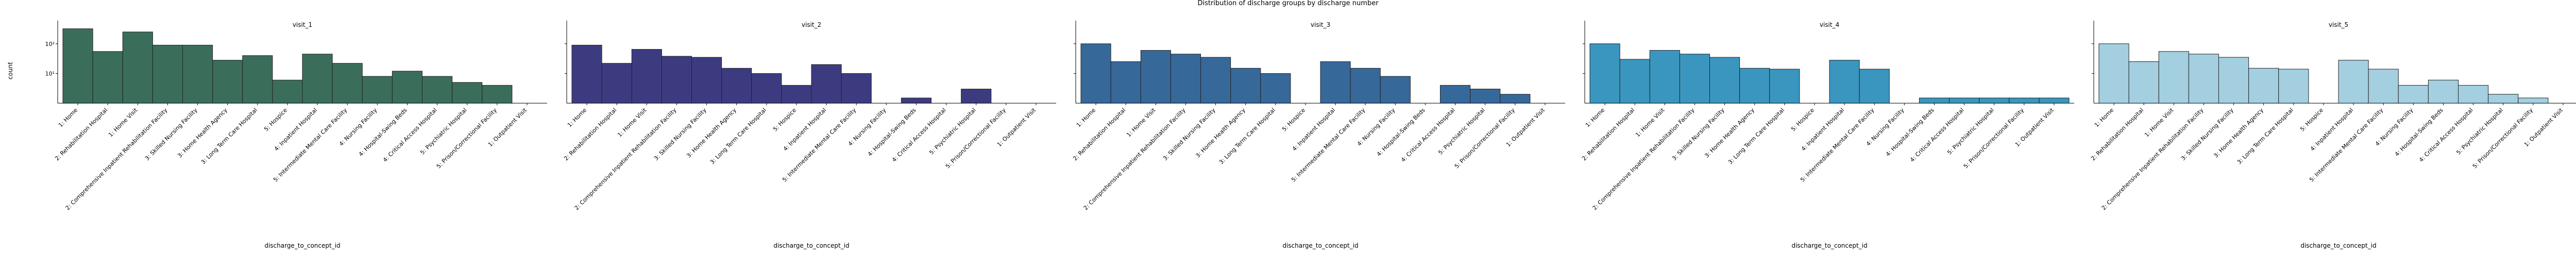  What do you see at coordinates (50, 73) in the screenshot?
I see `y-tick-label: 10¹` at bounding box center [50, 73].